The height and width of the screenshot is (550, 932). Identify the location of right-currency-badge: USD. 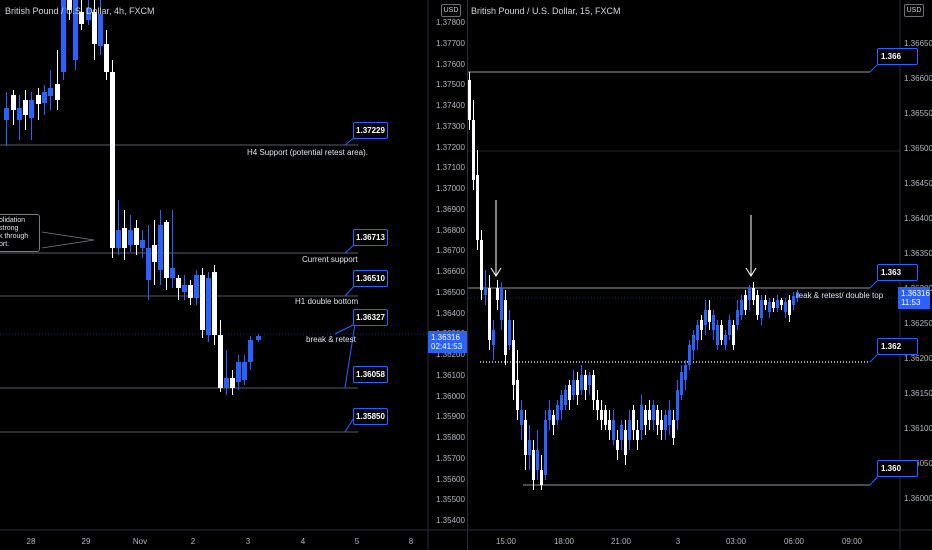
(914, 10).